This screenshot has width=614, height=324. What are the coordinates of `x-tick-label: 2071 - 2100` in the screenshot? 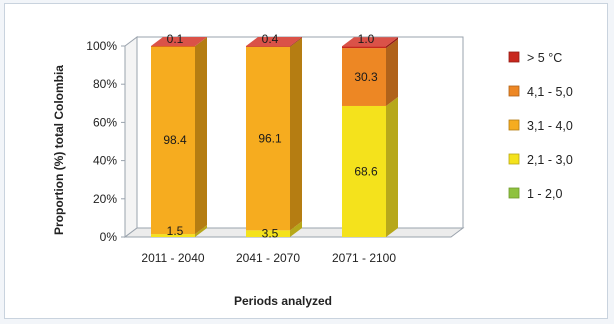 It's located at (364, 258).